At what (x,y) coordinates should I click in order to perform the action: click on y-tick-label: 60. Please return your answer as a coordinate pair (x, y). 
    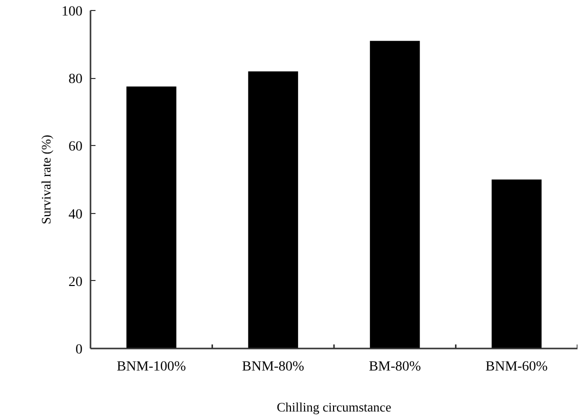
    Looking at the image, I should click on (75, 147).